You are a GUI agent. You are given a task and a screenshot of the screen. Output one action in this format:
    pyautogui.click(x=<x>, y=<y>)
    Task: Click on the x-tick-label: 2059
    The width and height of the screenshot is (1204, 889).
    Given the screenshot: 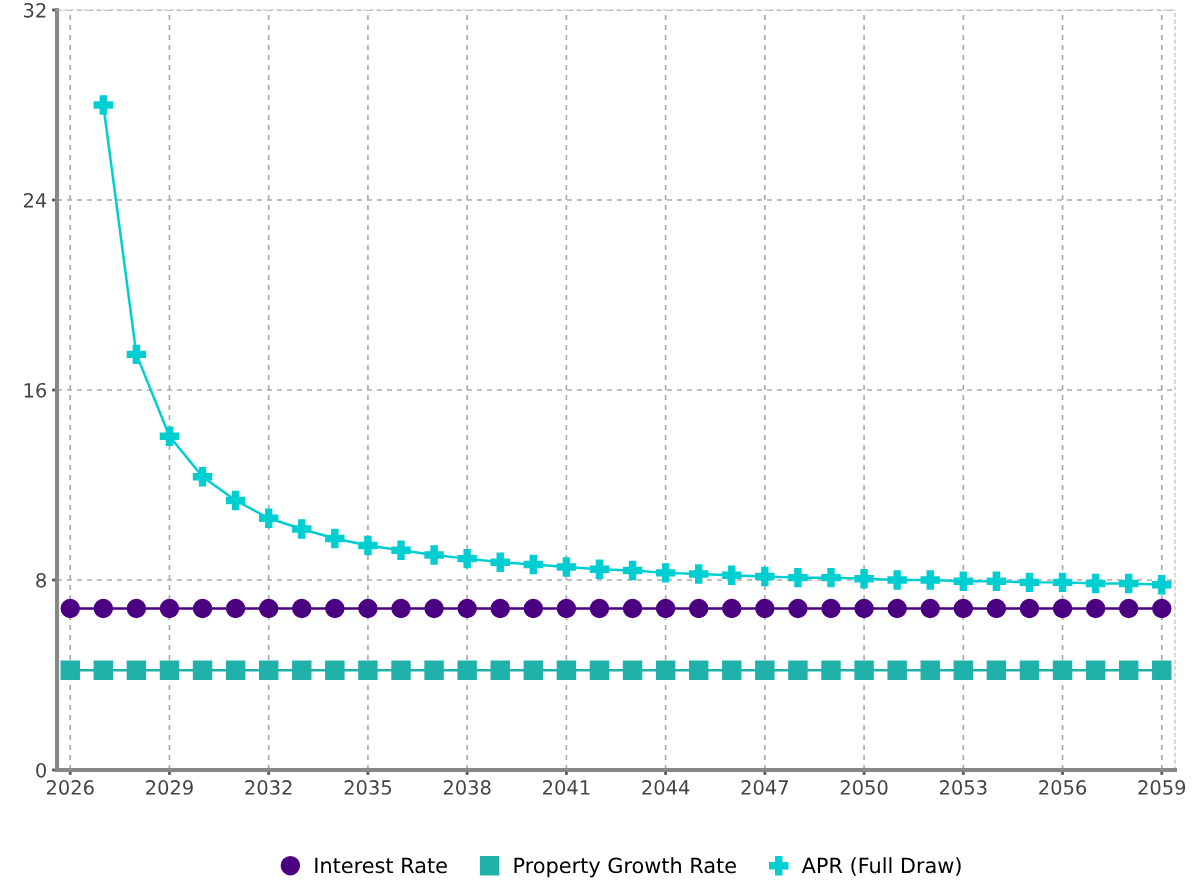 What is the action you would take?
    pyautogui.click(x=1162, y=787)
    